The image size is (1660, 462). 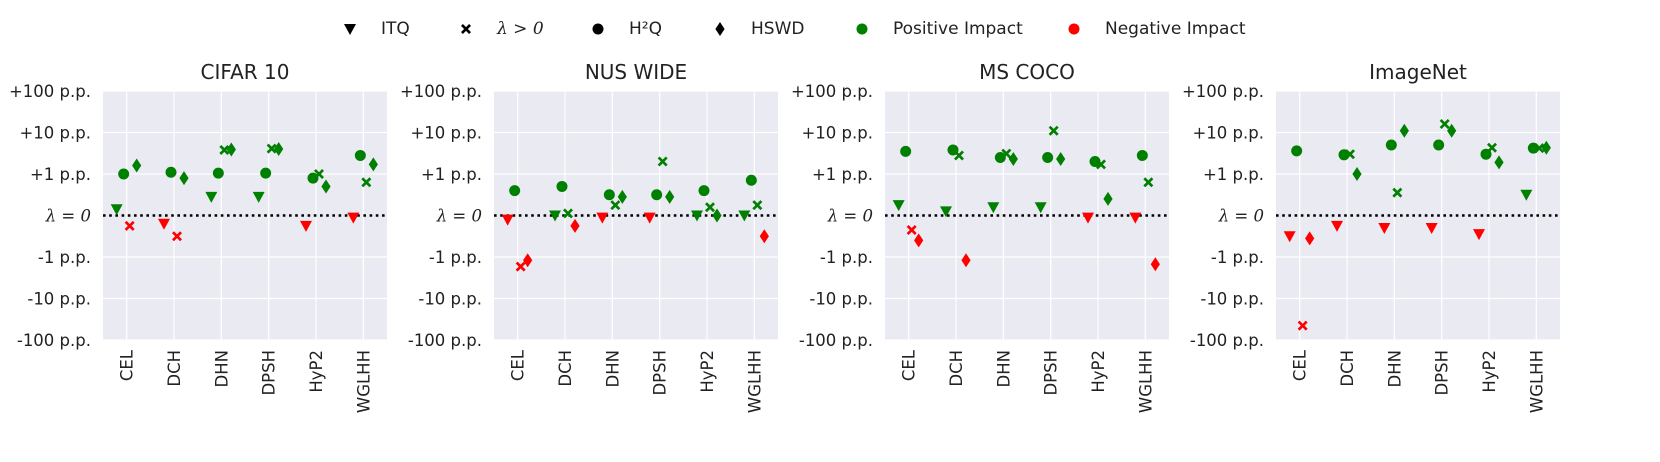 What do you see at coordinates (1302, 325) in the screenshot?
I see `point-0-cel` at bounding box center [1302, 325].